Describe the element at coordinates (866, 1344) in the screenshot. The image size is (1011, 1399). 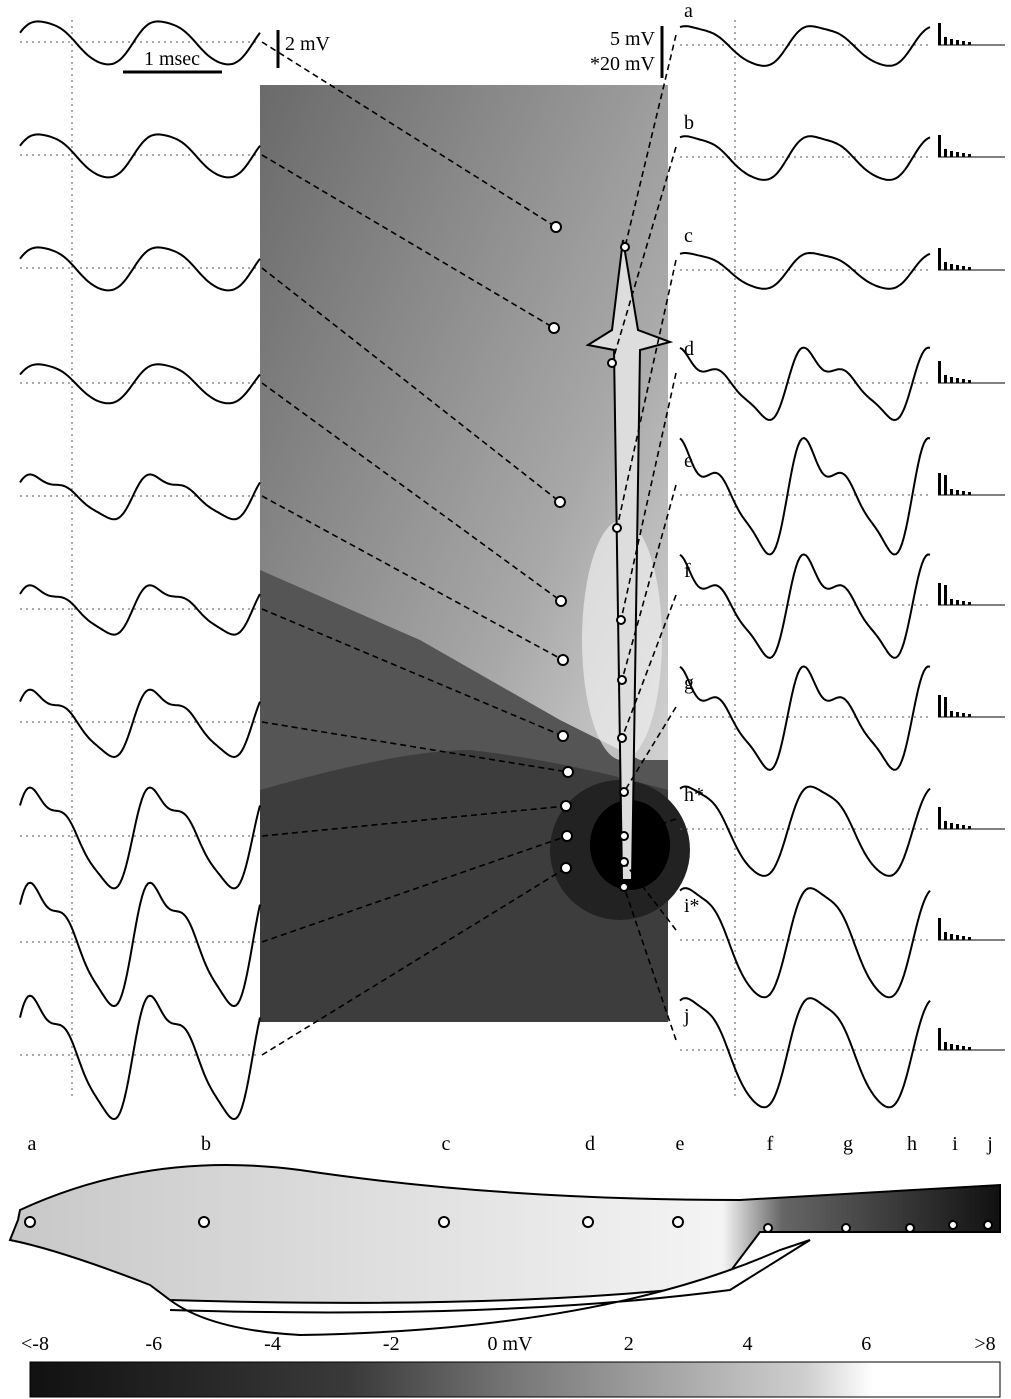
I see `colorbar-label: 6` at that location.